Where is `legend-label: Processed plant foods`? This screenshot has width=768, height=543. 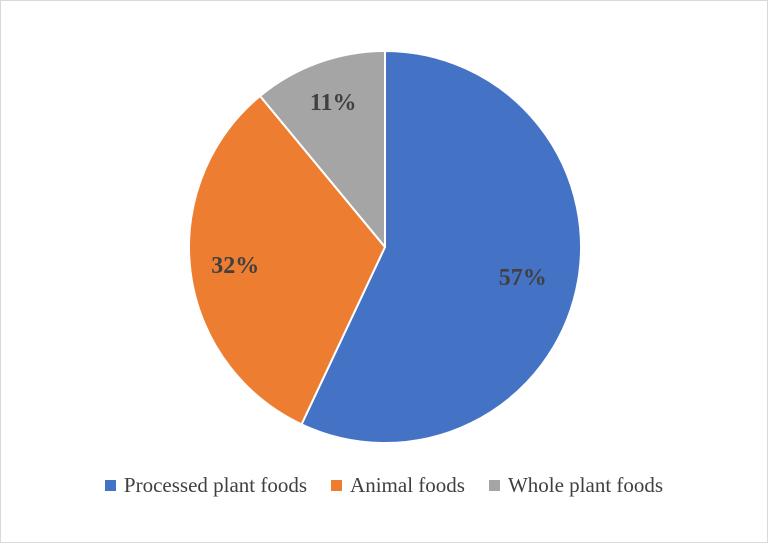 legend-label: Processed plant foods is located at coordinates (215, 485).